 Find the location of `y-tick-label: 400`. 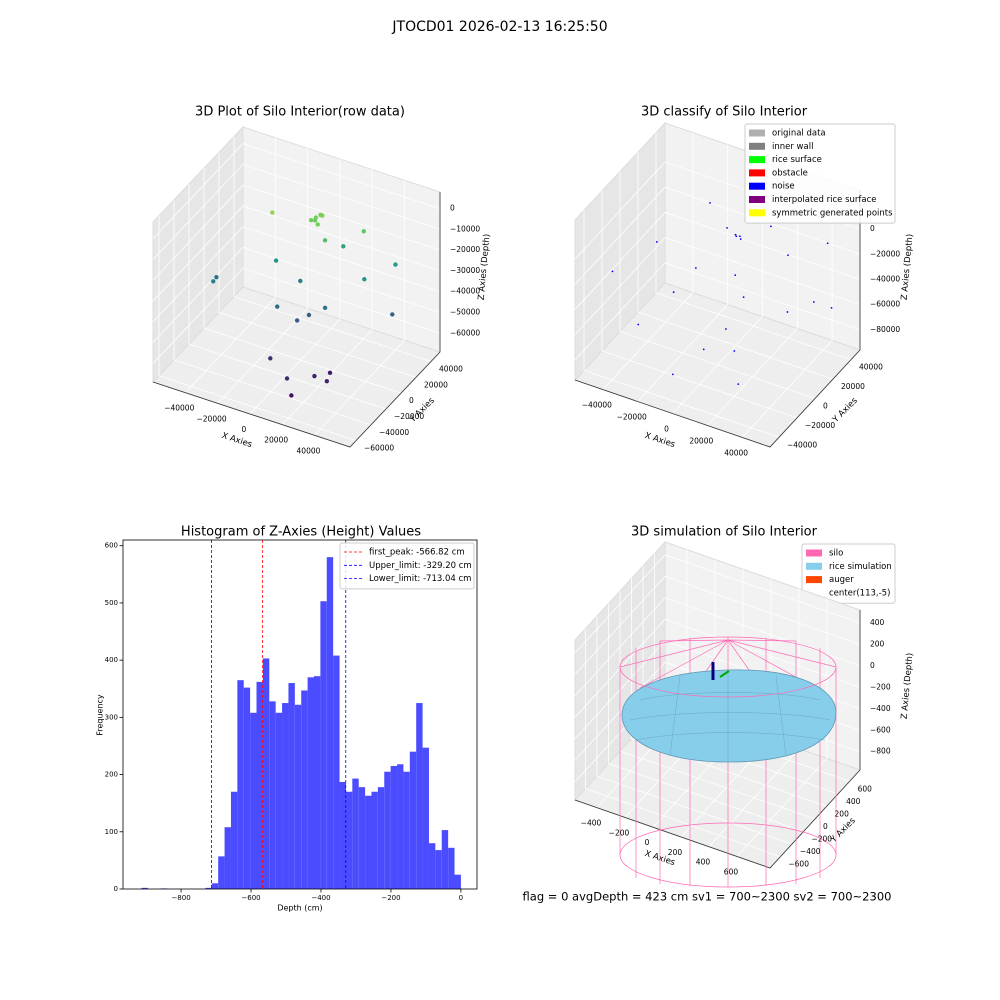

y-tick-label: 400 is located at coordinates (853, 801).